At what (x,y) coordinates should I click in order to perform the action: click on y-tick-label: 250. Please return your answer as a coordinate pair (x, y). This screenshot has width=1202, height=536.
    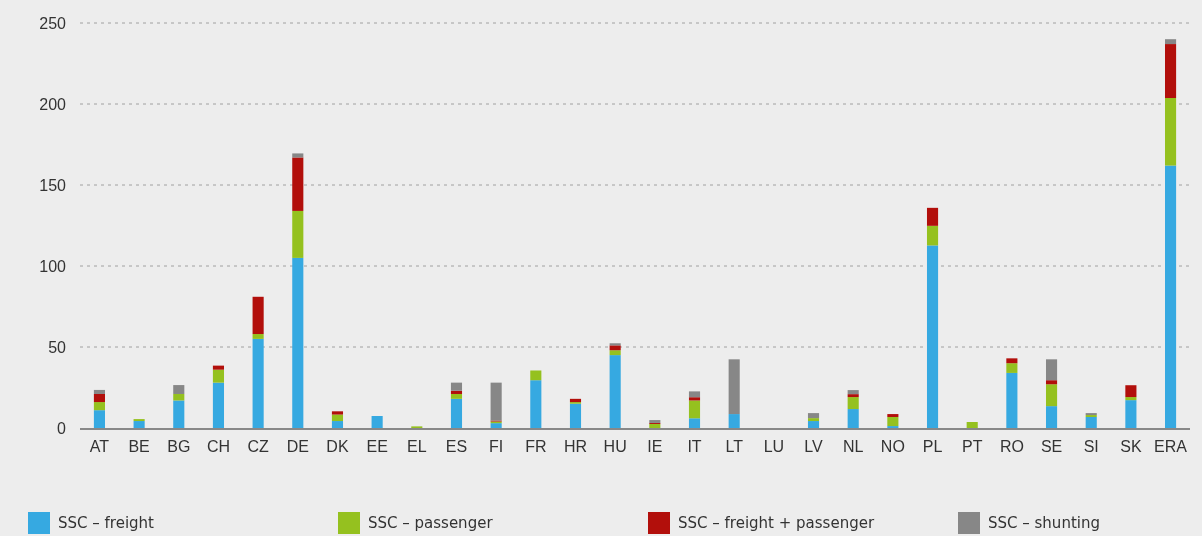
    Looking at the image, I should click on (53, 23).